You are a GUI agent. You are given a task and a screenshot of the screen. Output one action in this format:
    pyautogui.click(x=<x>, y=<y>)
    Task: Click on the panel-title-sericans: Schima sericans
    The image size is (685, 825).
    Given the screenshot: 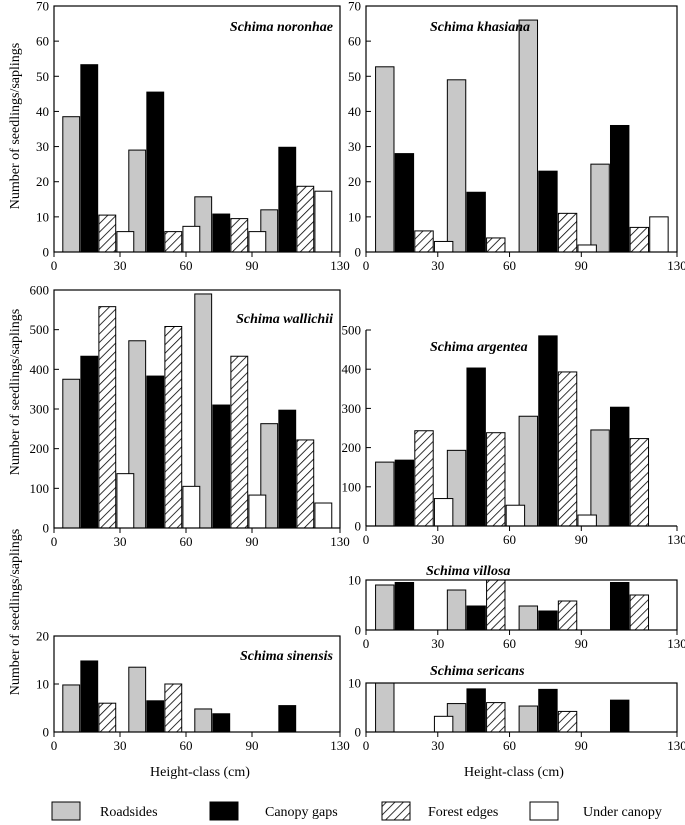 What is the action you would take?
    pyautogui.click(x=477, y=671)
    